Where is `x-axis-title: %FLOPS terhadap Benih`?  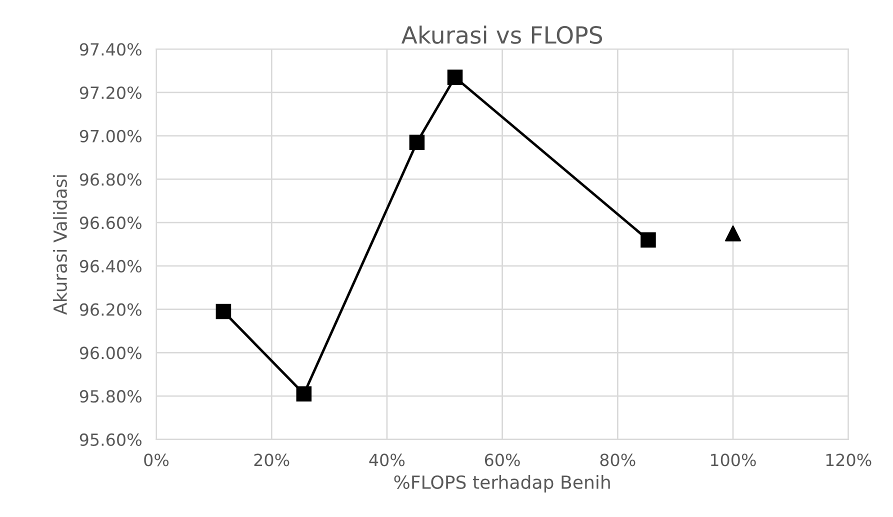 x-axis-title: %FLOPS terhadap Benih is located at coordinates (502, 483).